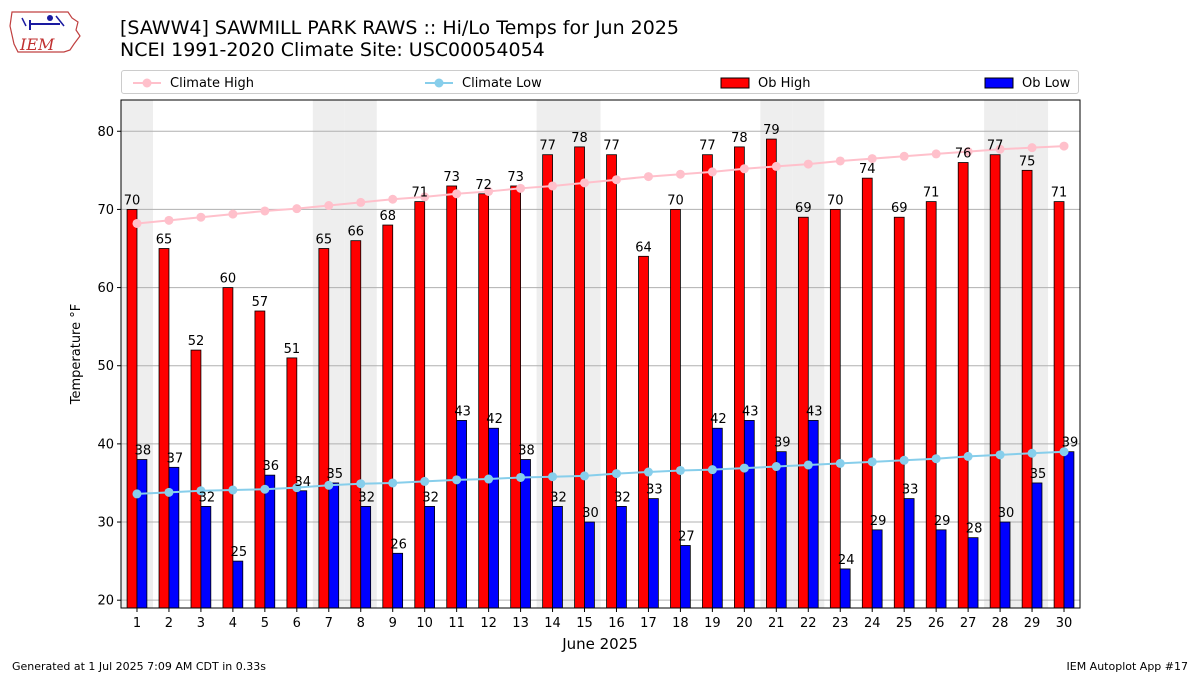 The height and width of the screenshot is (675, 1200). What do you see at coordinates (744, 623) in the screenshot?
I see `x-tick-label-20: 20` at bounding box center [744, 623].